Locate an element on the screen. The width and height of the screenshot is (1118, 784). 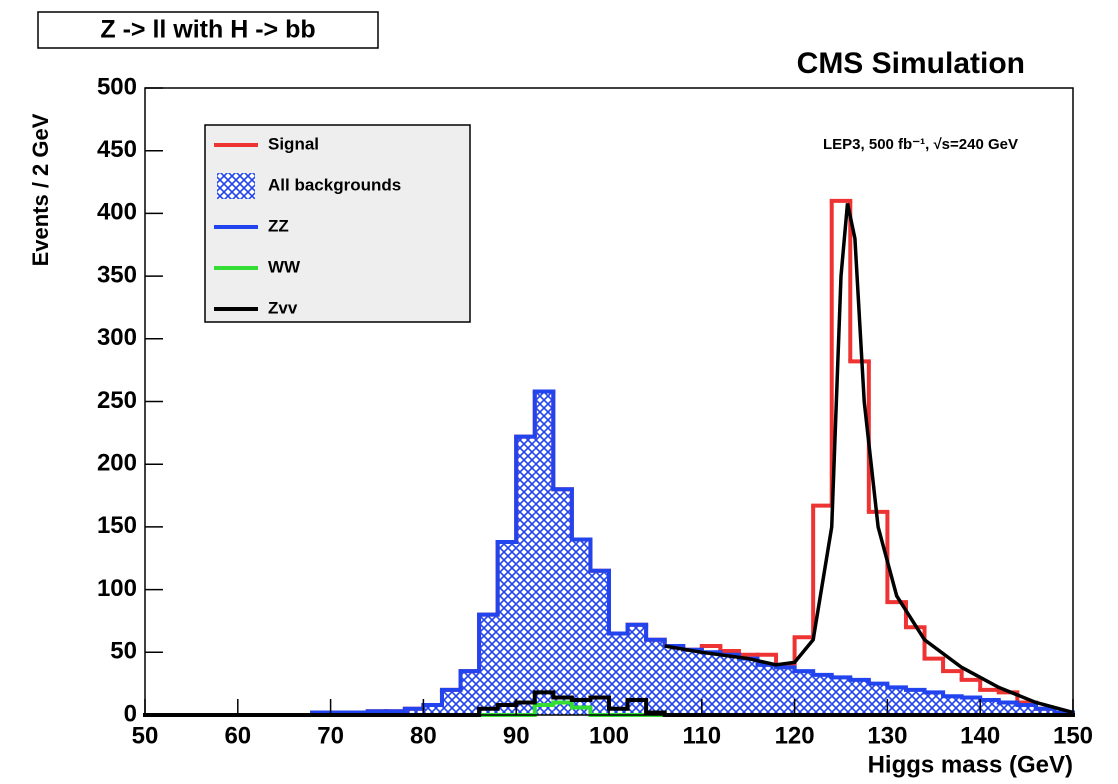
x-tick-label: 60 is located at coordinates (237, 735).